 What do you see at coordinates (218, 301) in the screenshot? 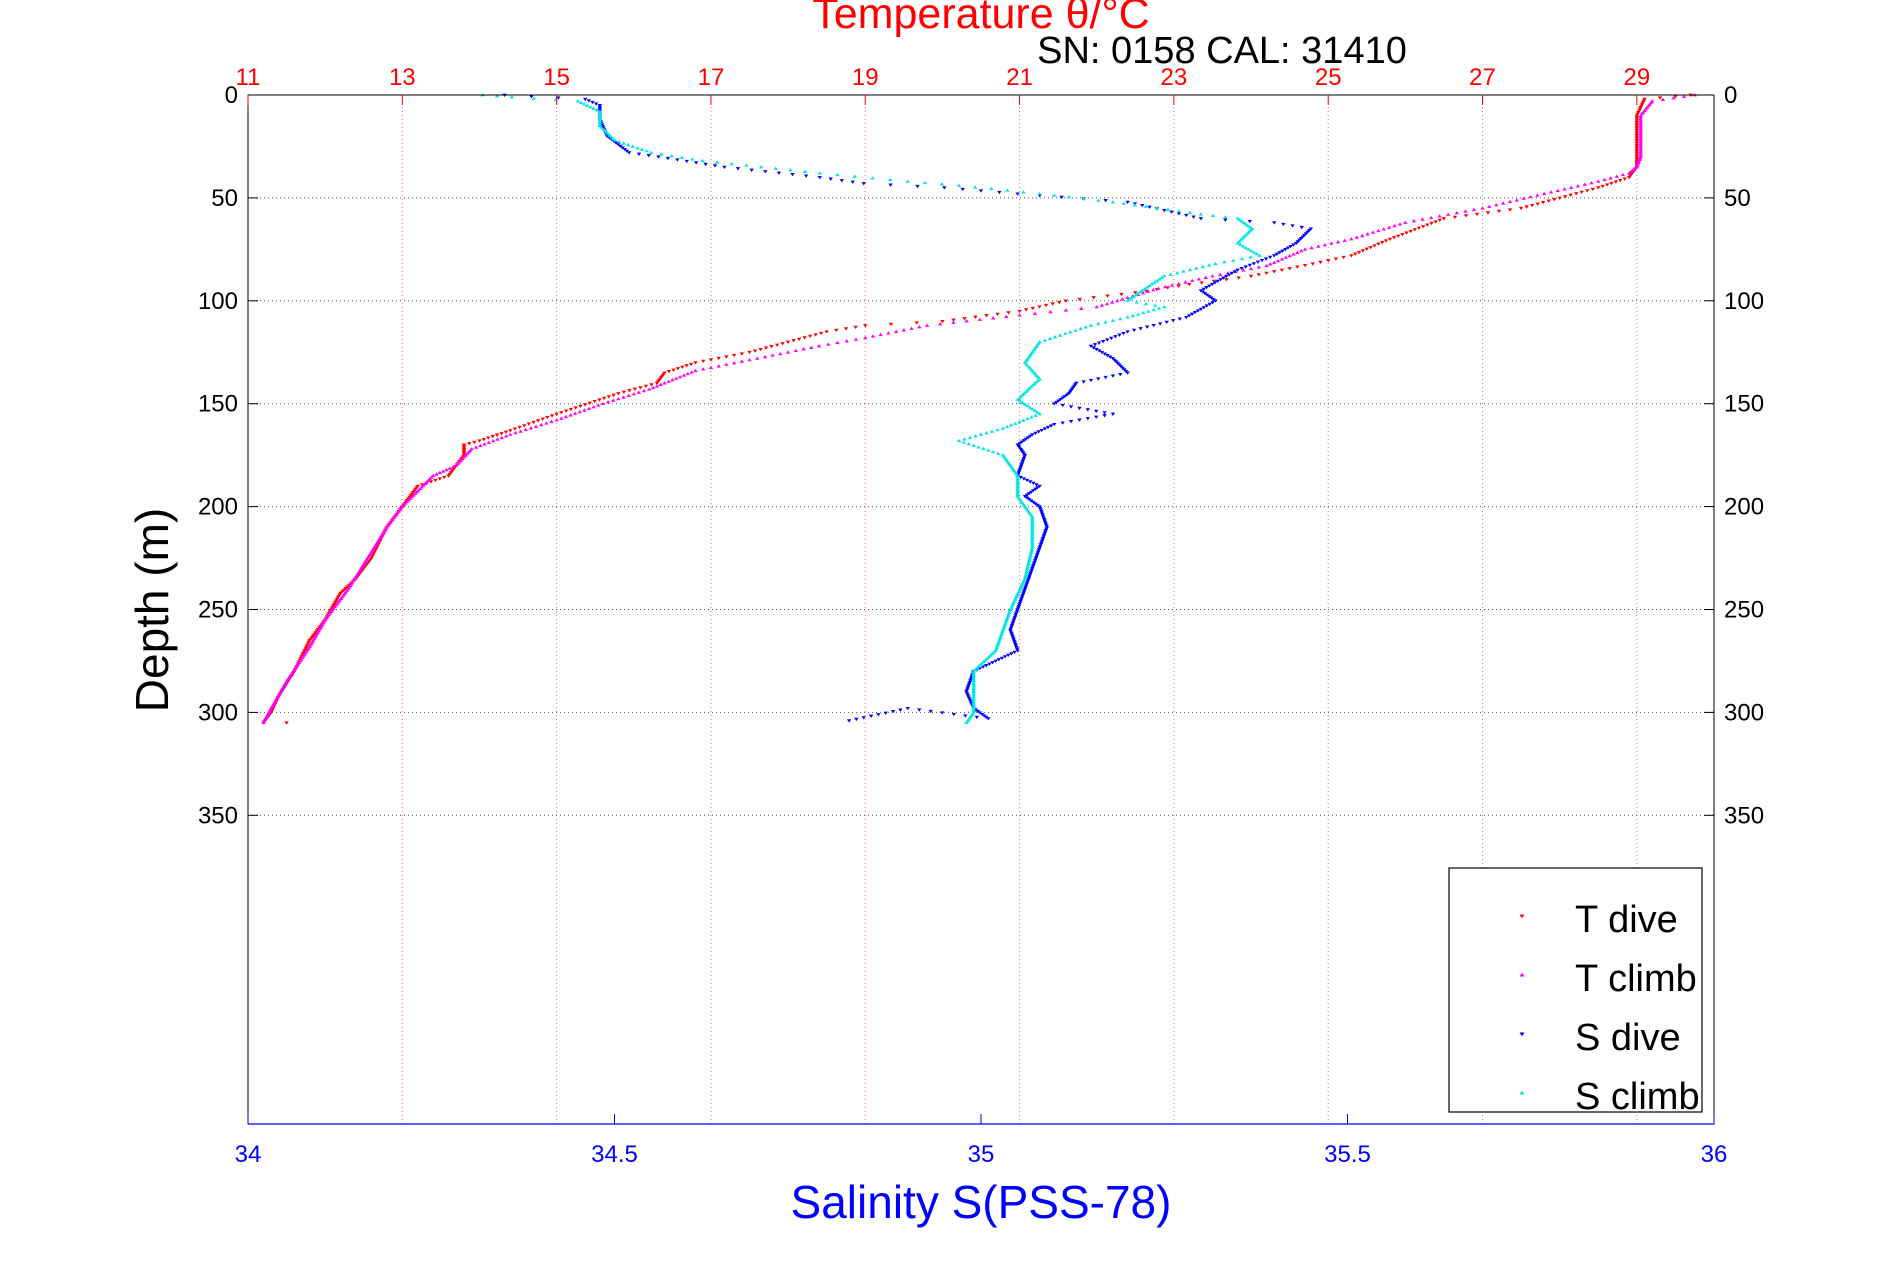
I see `depth-tick-label-left: 100` at bounding box center [218, 301].